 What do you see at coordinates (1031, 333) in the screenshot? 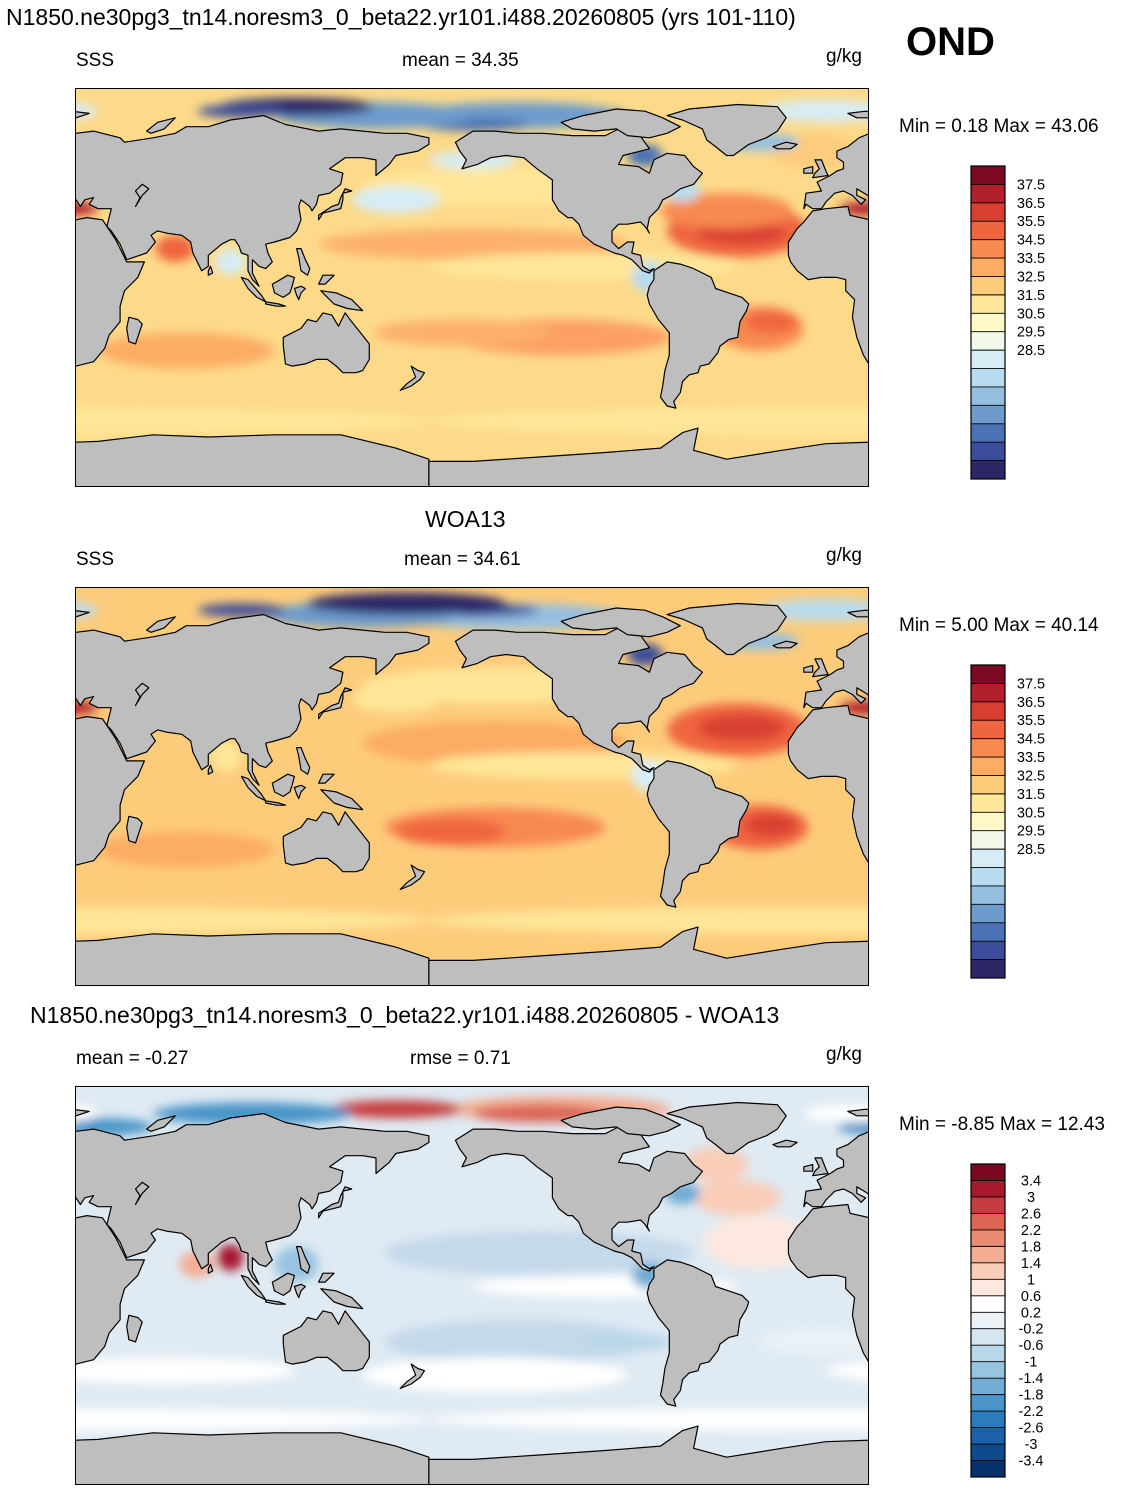
I see `colorbar-tick-label: 29.5` at bounding box center [1031, 333].